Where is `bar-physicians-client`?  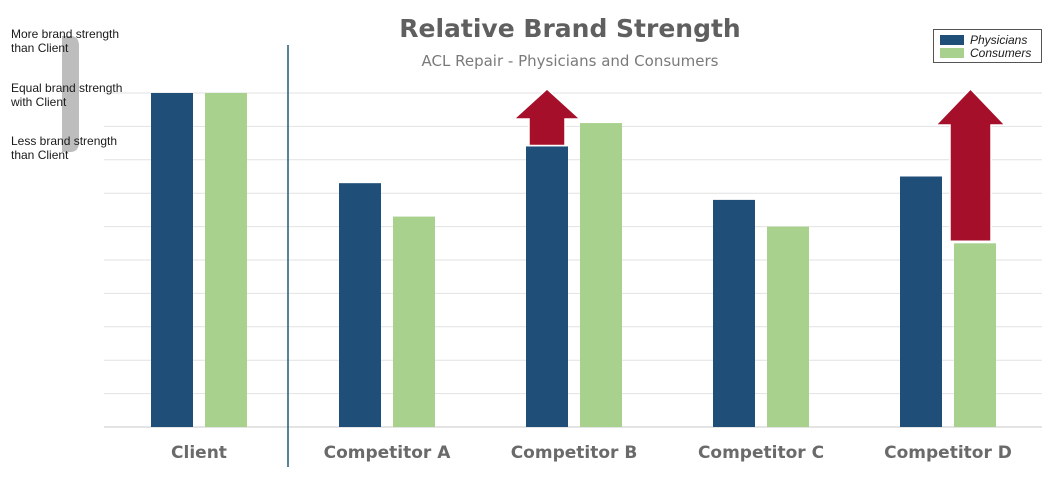
bar-physicians-client is located at coordinates (172, 260).